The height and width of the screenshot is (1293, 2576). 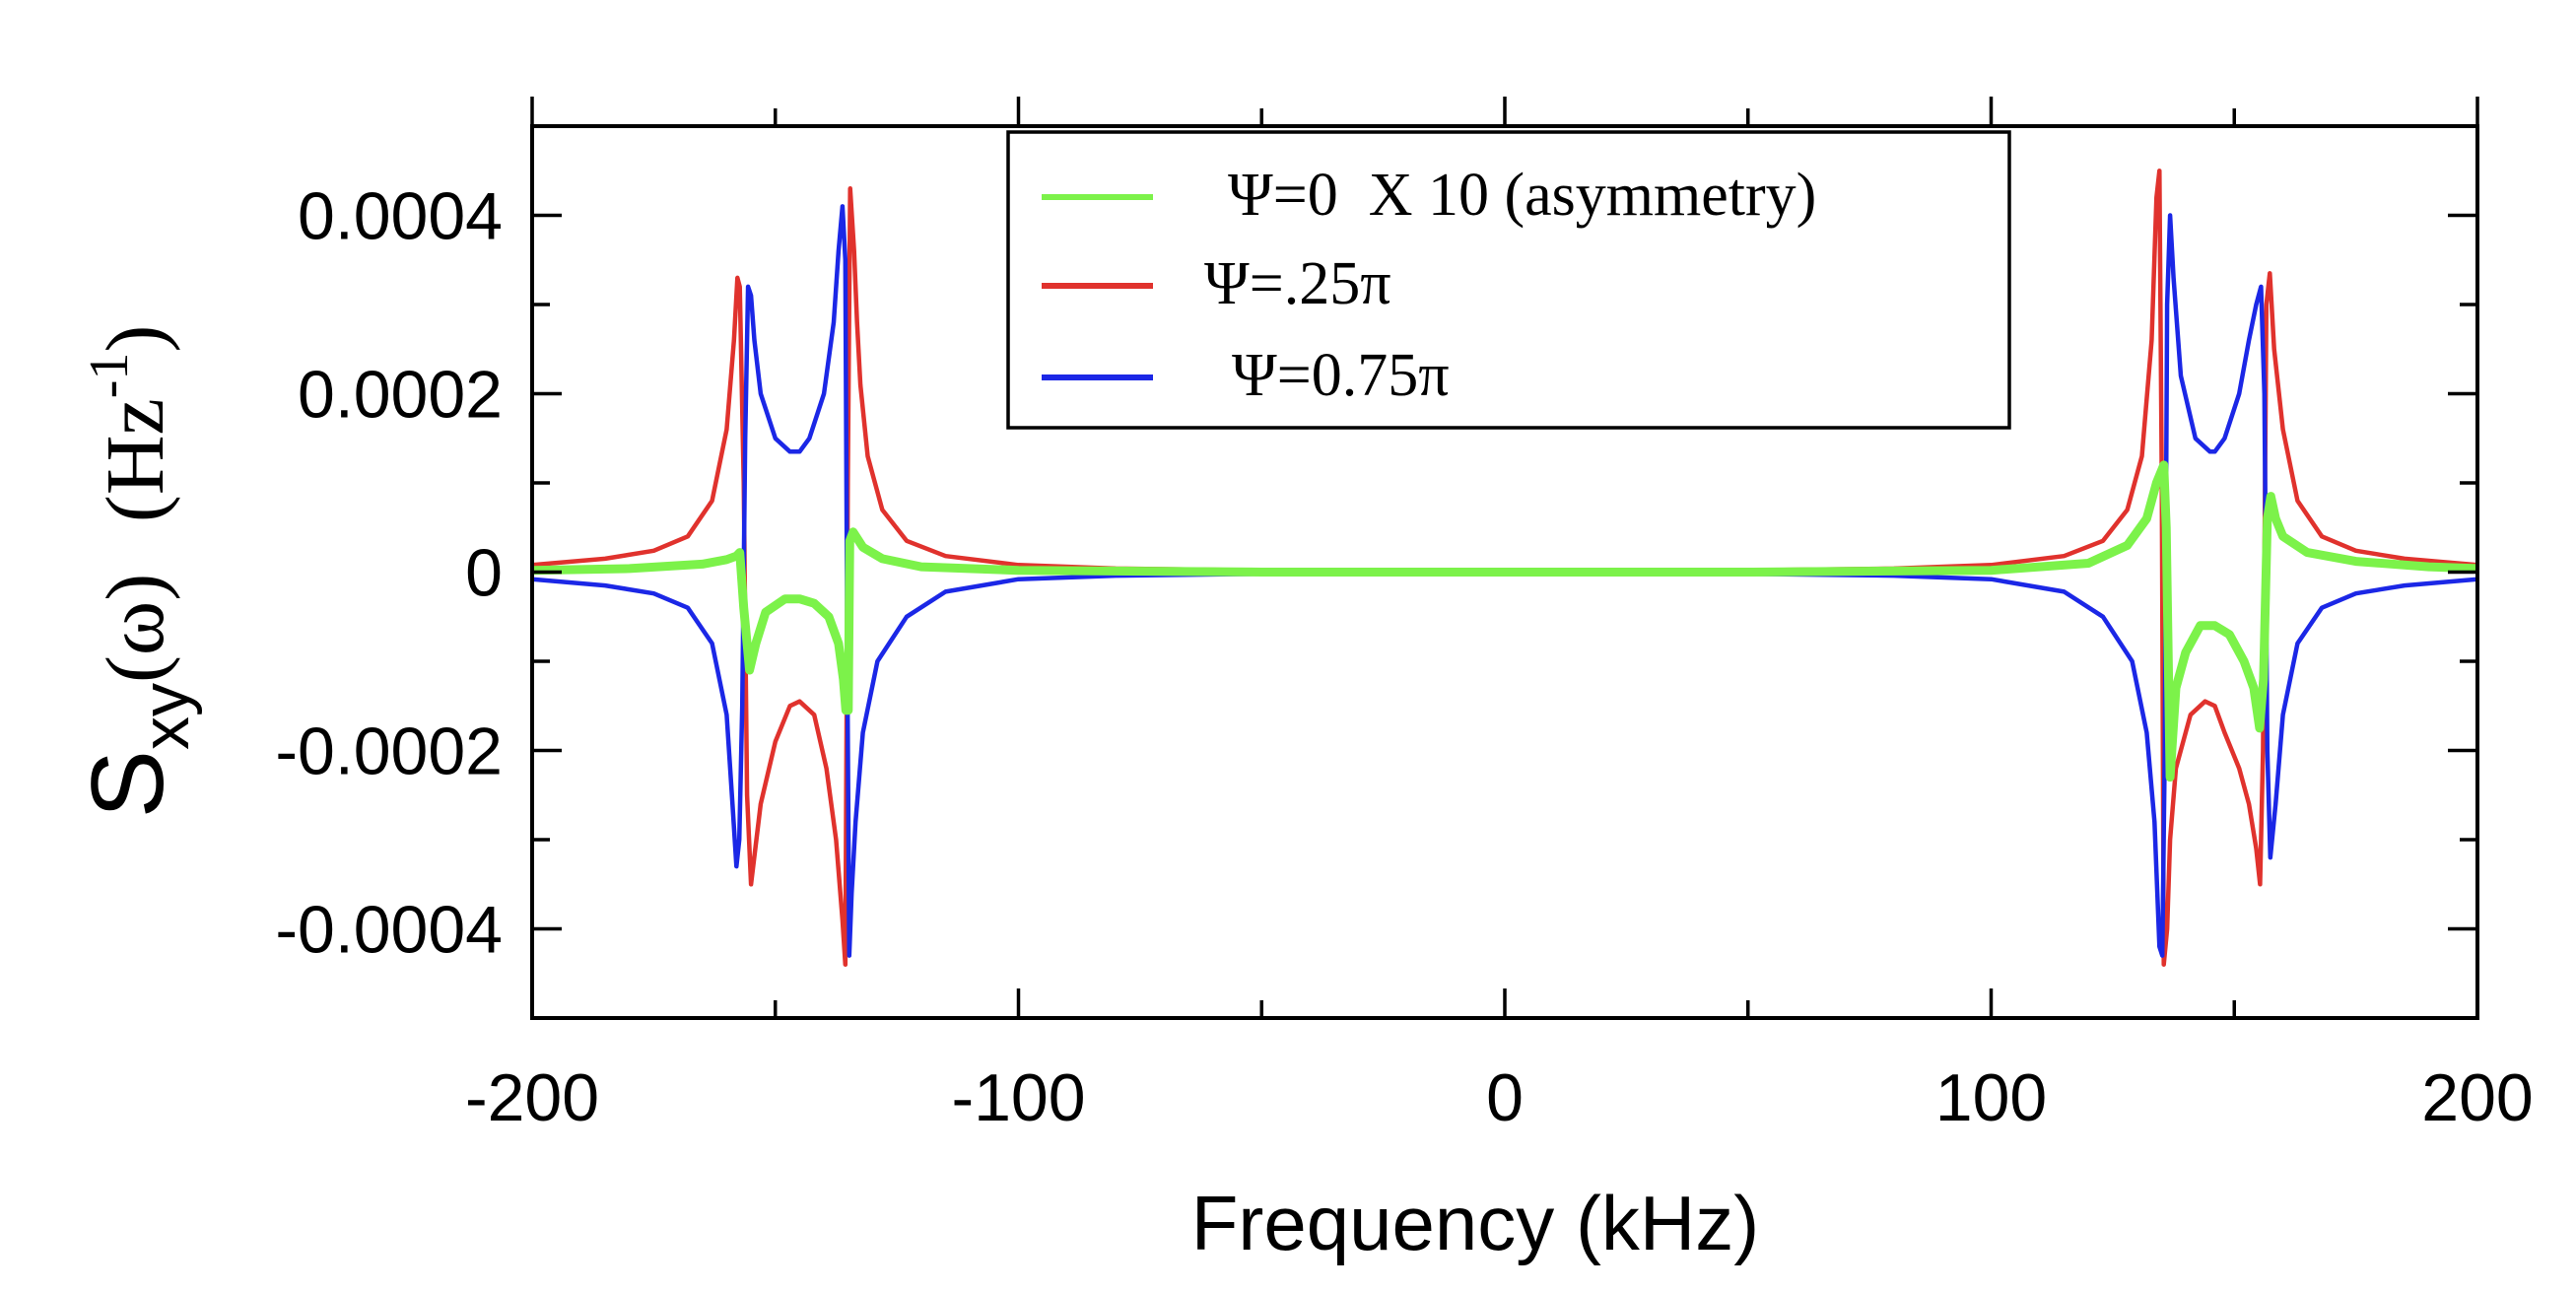 What do you see at coordinates (1991, 1097) in the screenshot?
I see `x-tick-label-3: 100` at bounding box center [1991, 1097].